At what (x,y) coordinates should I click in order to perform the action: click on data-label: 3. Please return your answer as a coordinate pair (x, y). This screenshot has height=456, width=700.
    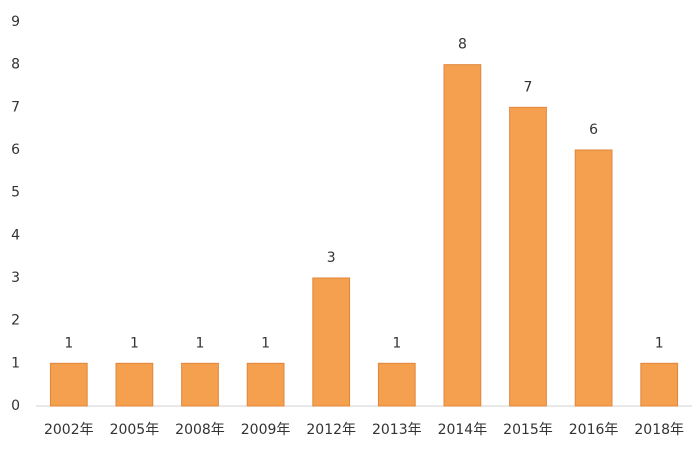
    Looking at the image, I should click on (331, 258).